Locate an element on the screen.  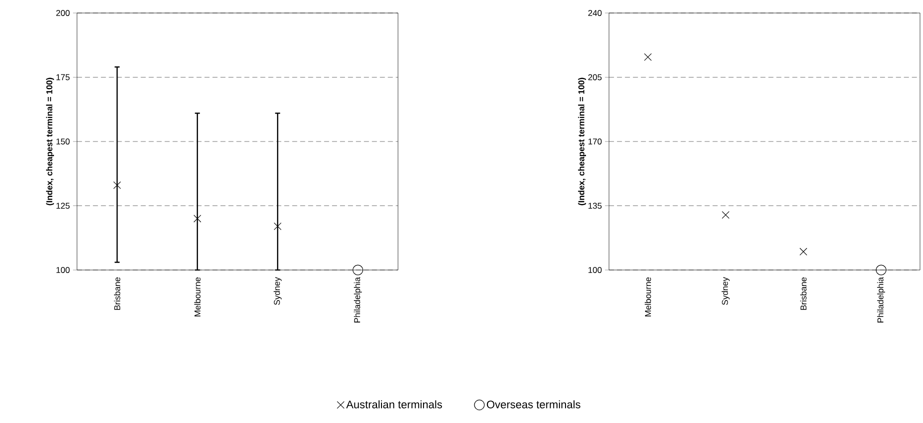
legend-label: Overseas terminals is located at coordinates (533, 404).